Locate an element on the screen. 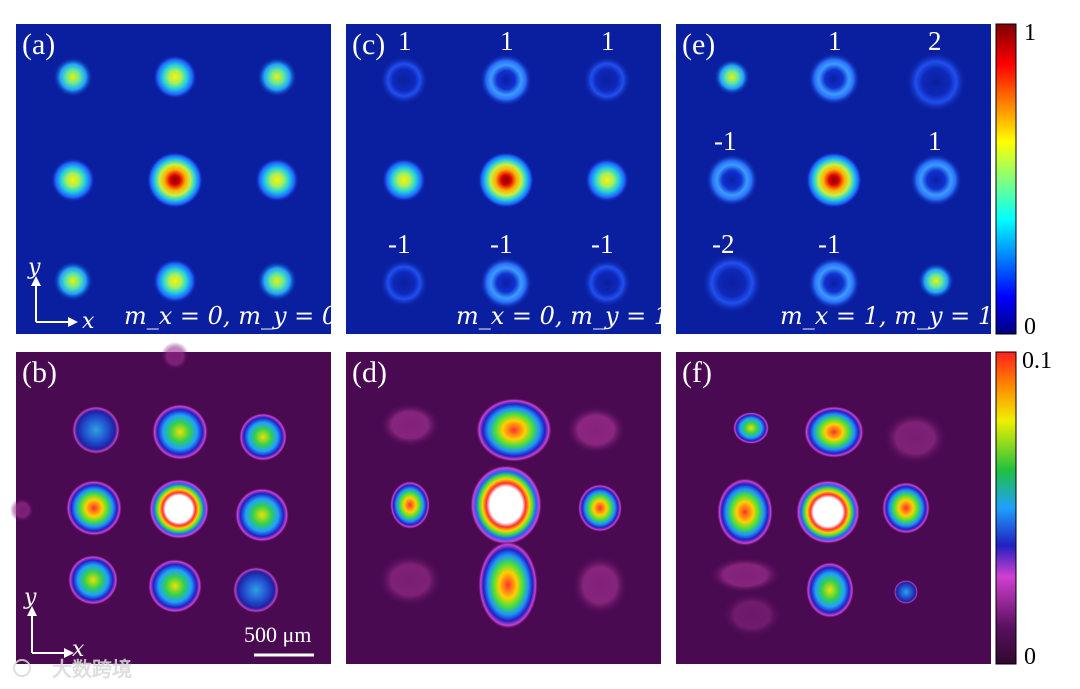  panel-f: (f) is located at coordinates (833, 508).